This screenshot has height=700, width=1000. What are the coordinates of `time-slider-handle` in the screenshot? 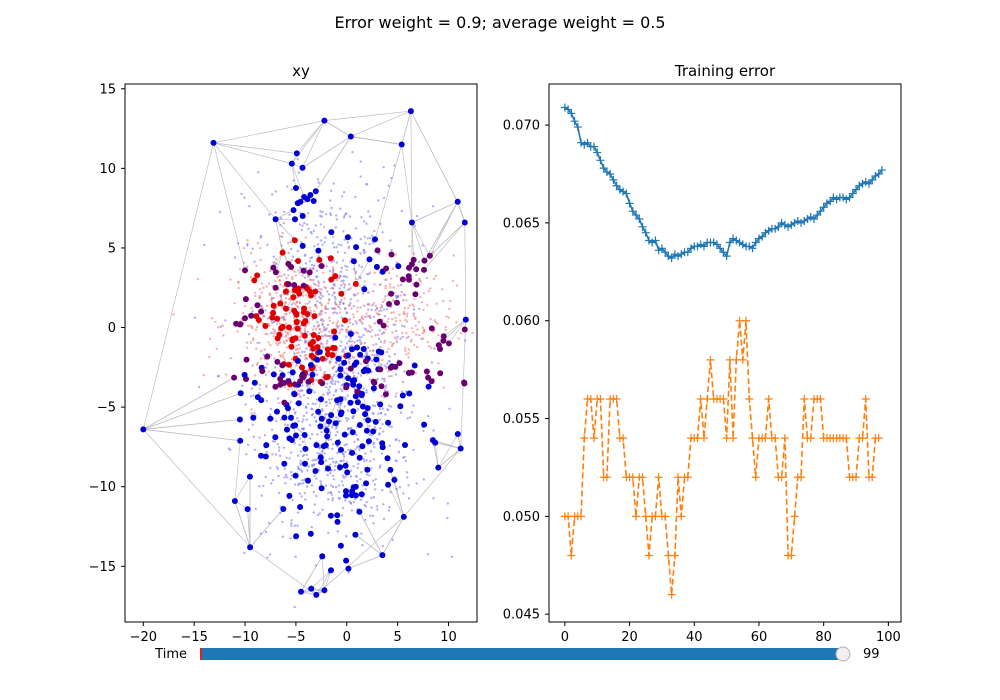 It's located at (843, 654).